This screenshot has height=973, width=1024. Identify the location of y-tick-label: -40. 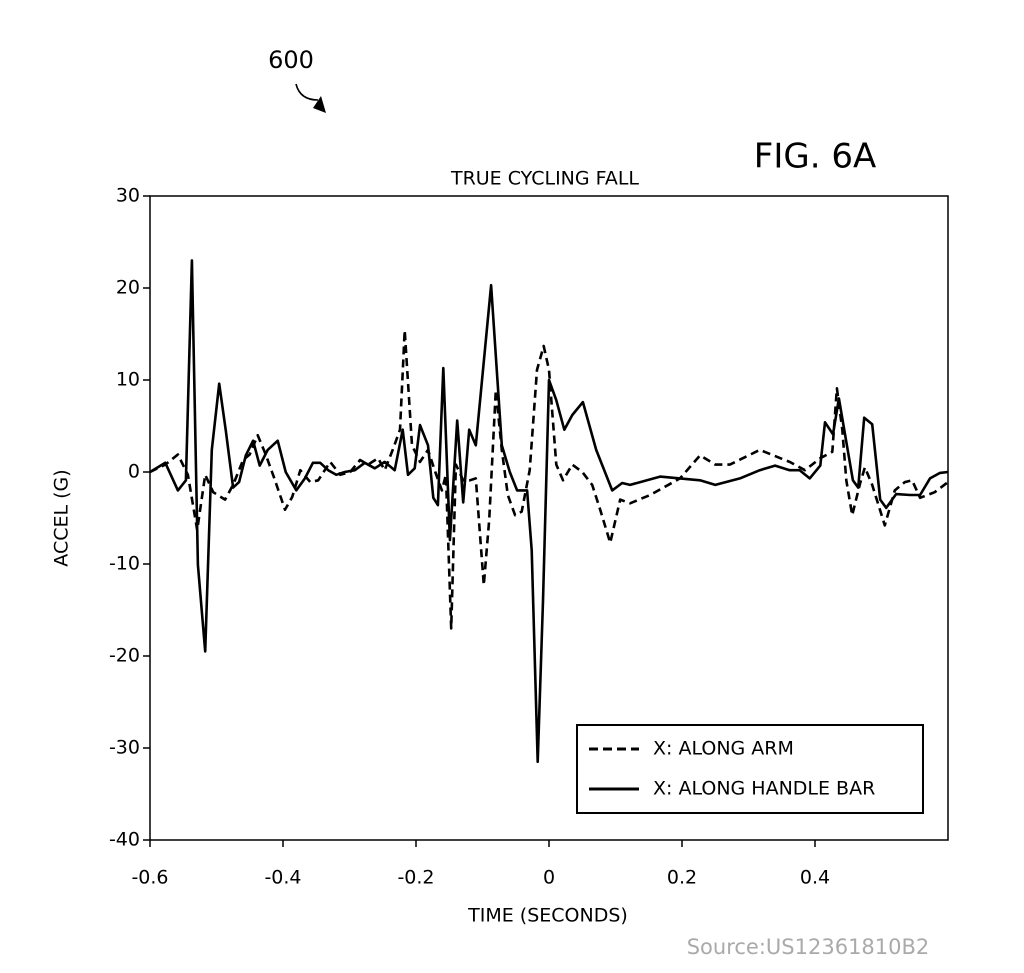
(124, 840).